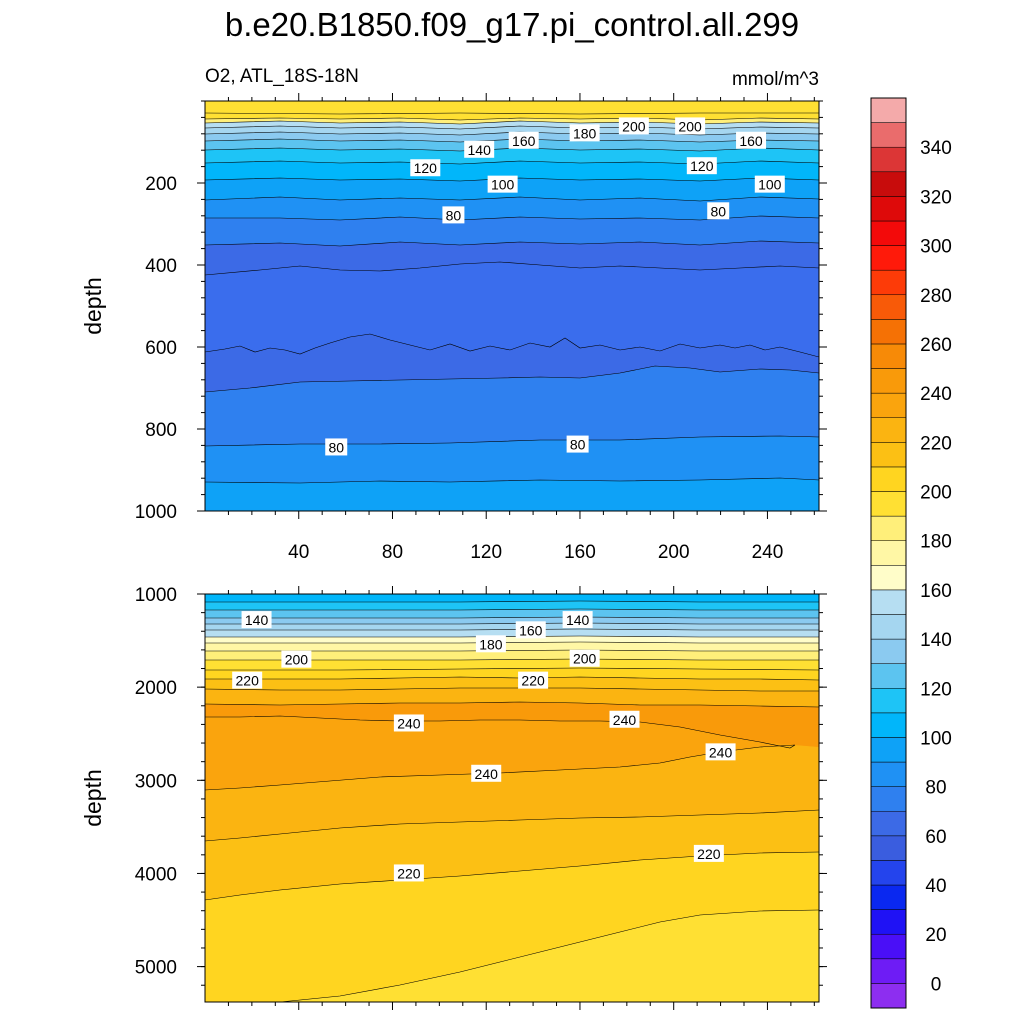  What do you see at coordinates (512, 24) in the screenshot?
I see `chart-title: b.e20.B1850.f09_g17.pi_control.all.299` at bounding box center [512, 24].